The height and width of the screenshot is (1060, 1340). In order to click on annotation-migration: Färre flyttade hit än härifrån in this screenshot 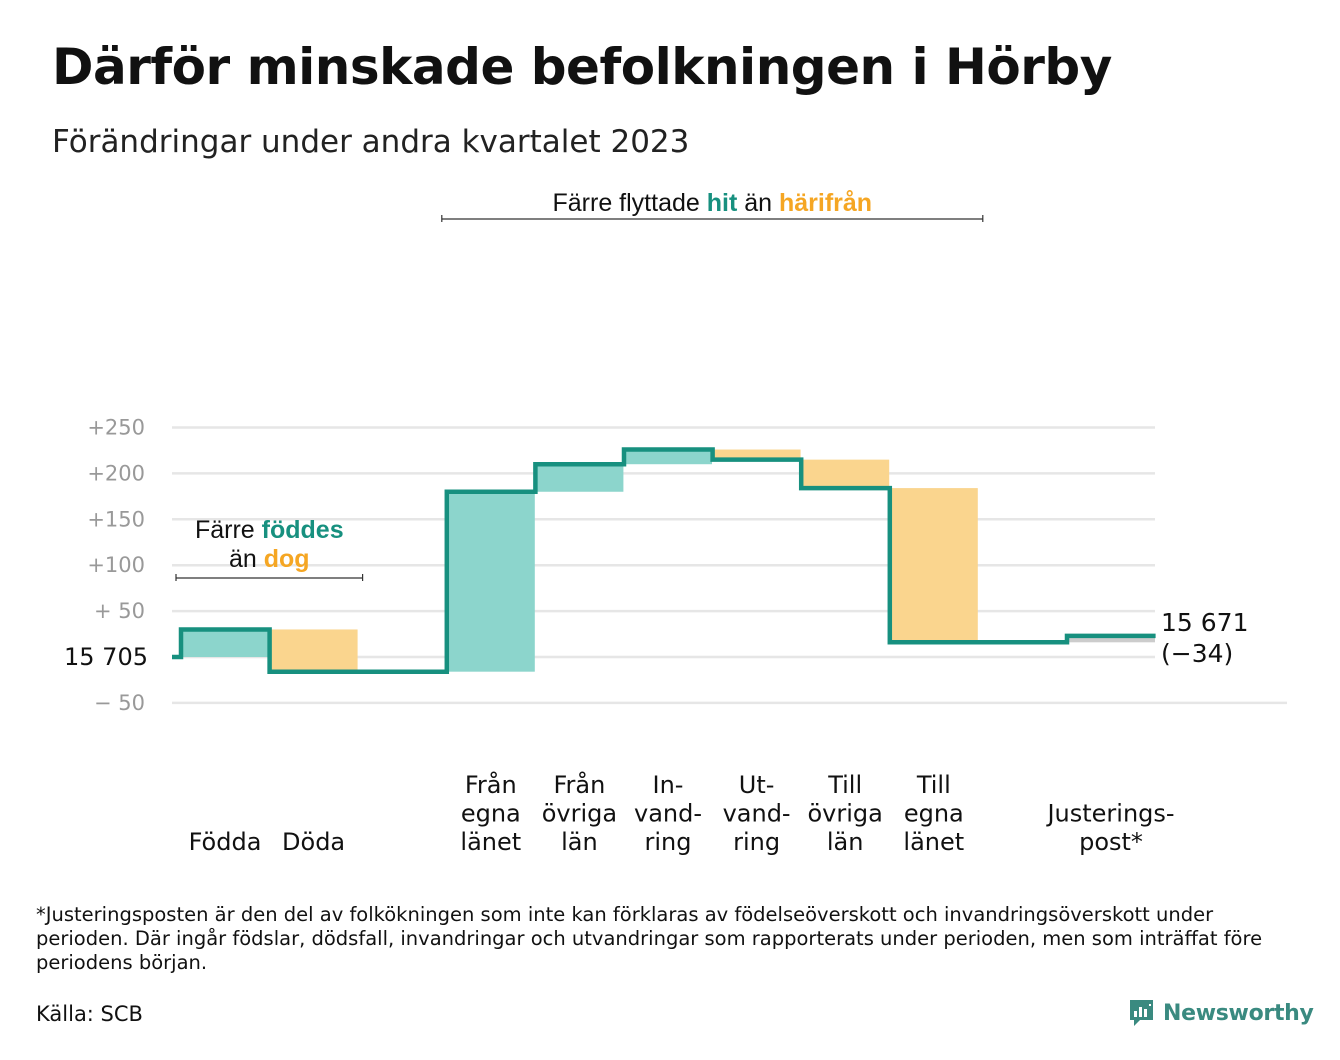, I will do `click(713, 203)`.